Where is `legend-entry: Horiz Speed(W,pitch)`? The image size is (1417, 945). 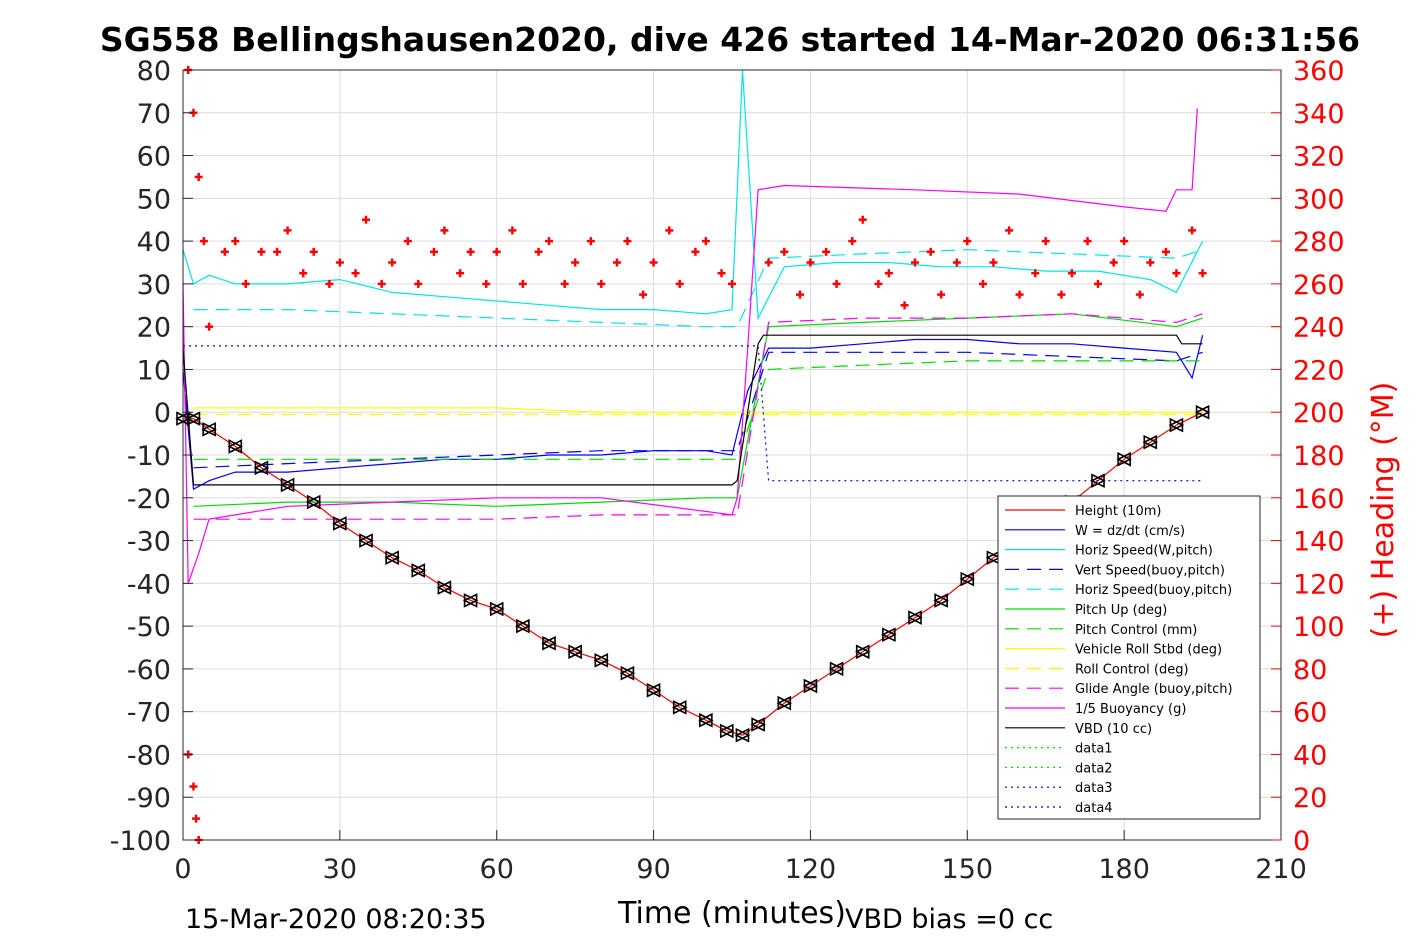
legend-entry: Horiz Speed(W,pitch) is located at coordinates (1144, 551).